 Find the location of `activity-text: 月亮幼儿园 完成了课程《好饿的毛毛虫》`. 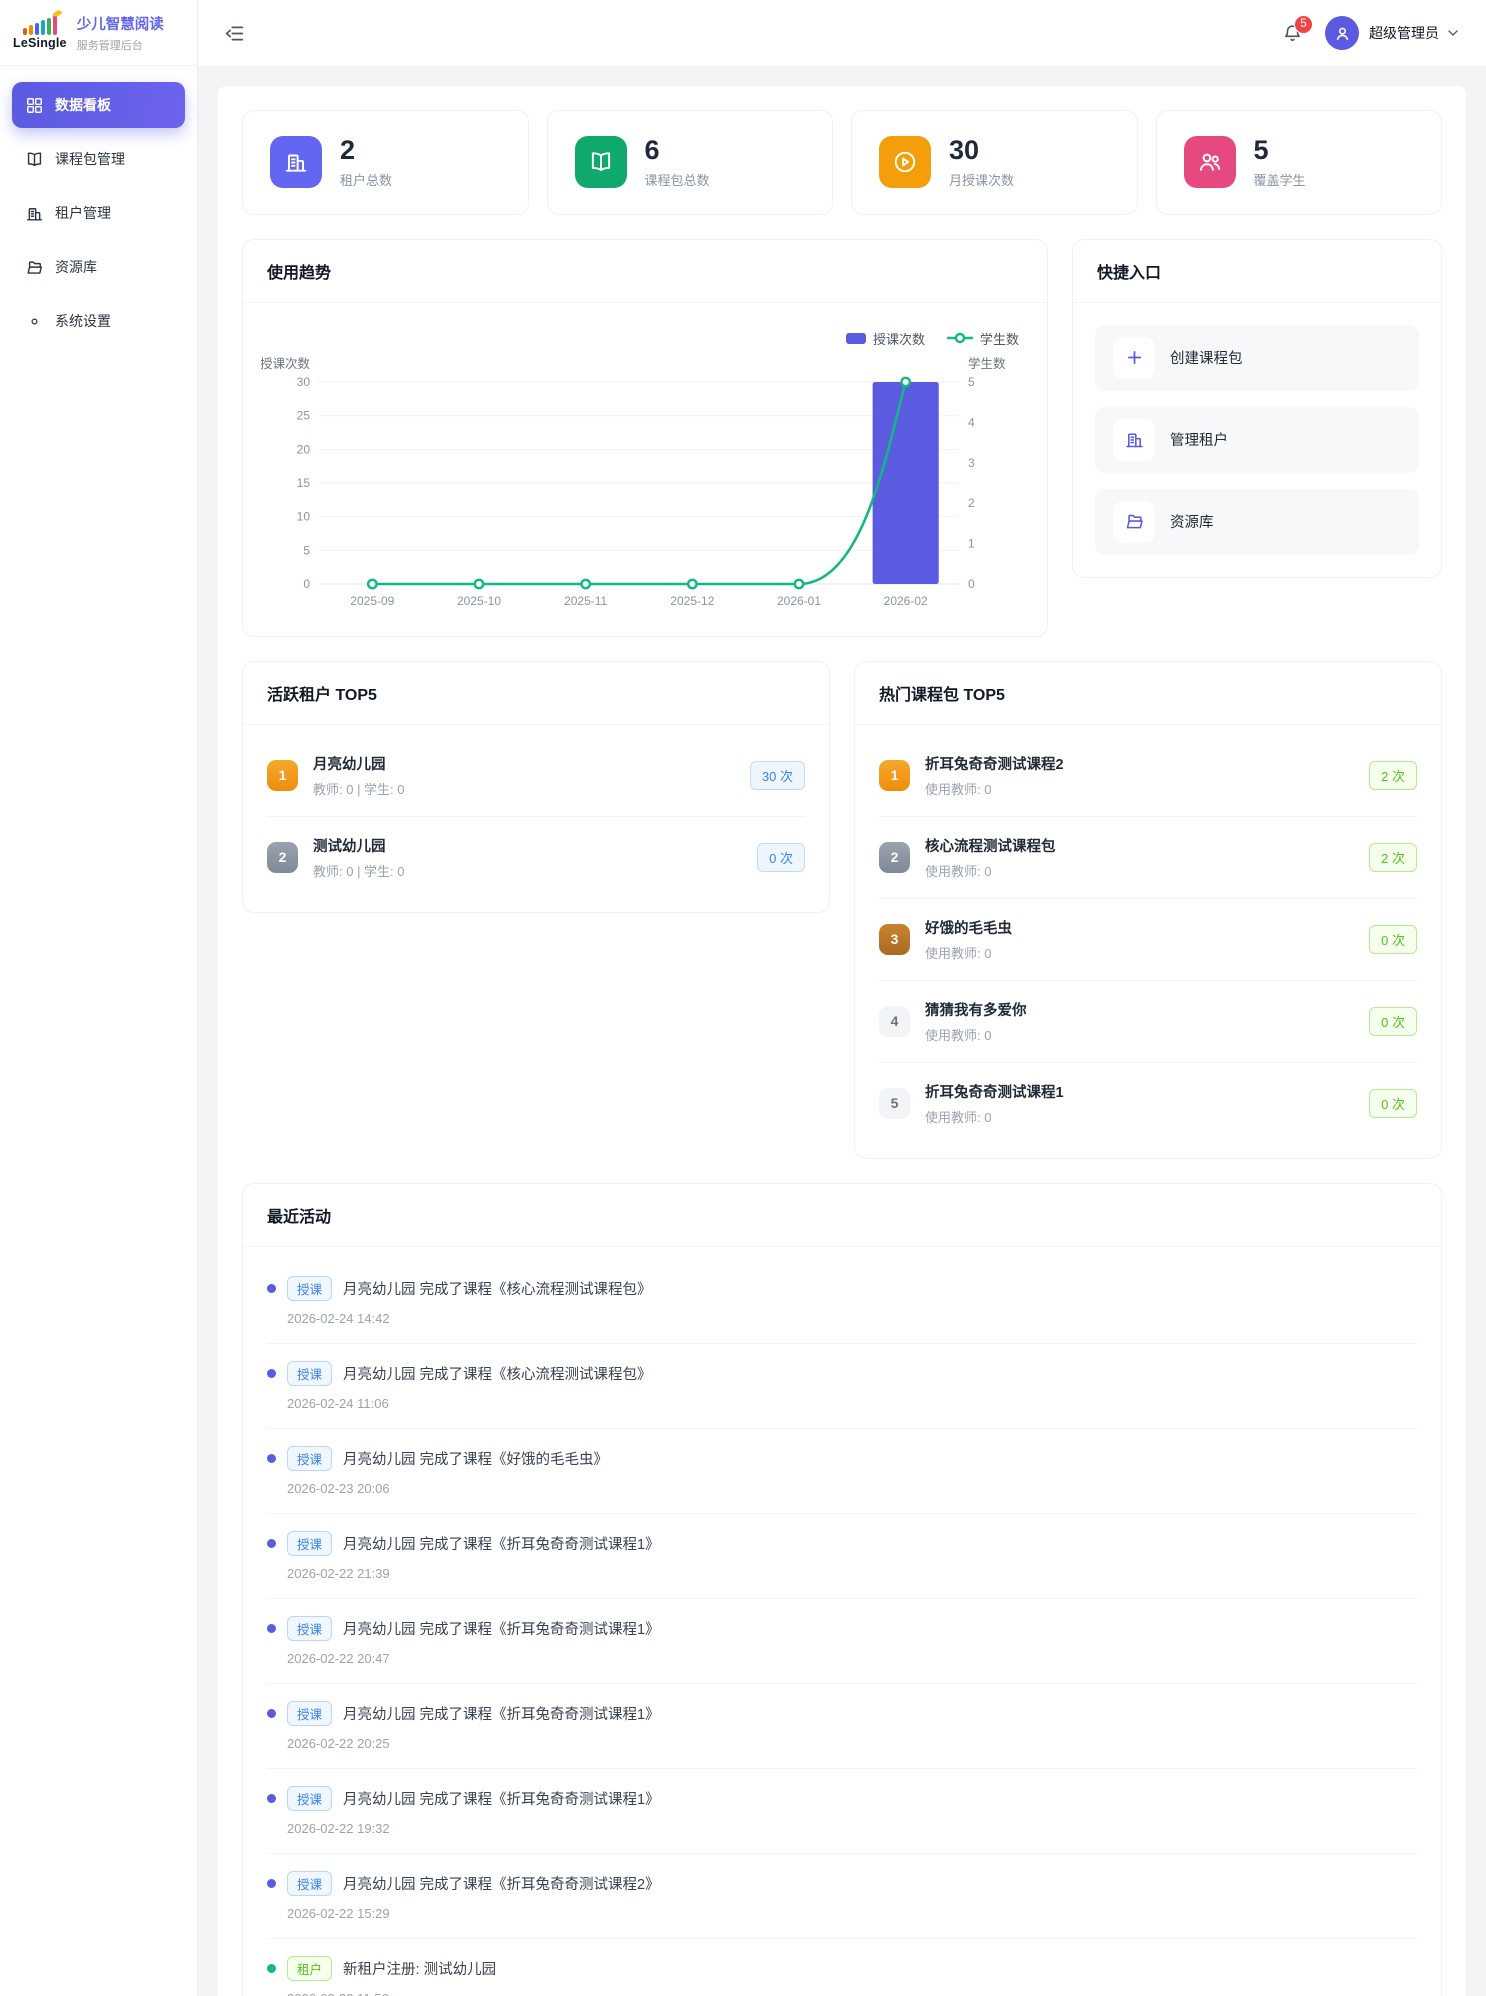

activity-text: 月亮幼儿园 完成了课程《好饿的毛毛虫》 is located at coordinates (476, 1459).